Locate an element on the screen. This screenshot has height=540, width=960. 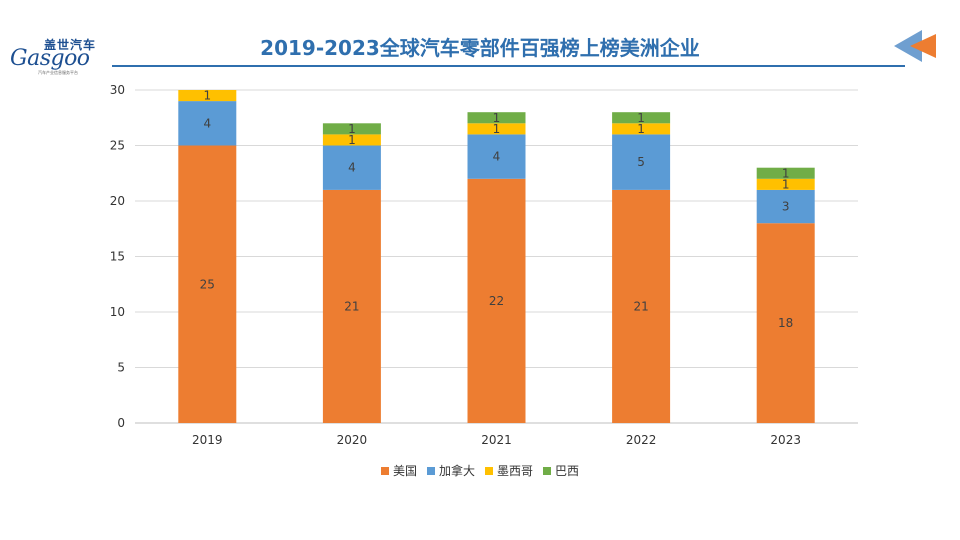
legend-item: 加拿大 is located at coordinates (450, 470).